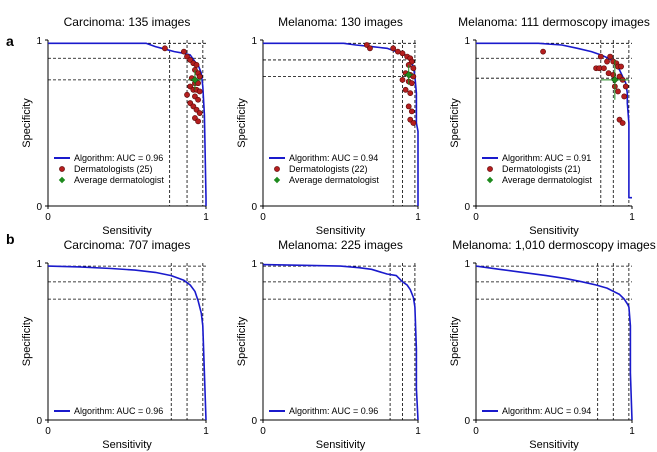 Image resolution: width=657 pixels, height=452 pixels. I want to click on panel-label-b: b, so click(10, 239).